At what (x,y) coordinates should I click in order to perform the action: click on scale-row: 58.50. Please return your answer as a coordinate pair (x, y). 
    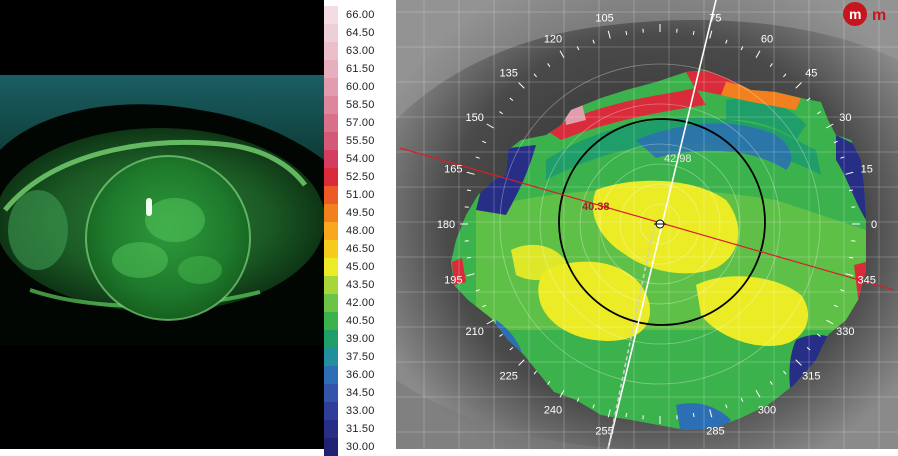
    Looking at the image, I should click on (360, 105).